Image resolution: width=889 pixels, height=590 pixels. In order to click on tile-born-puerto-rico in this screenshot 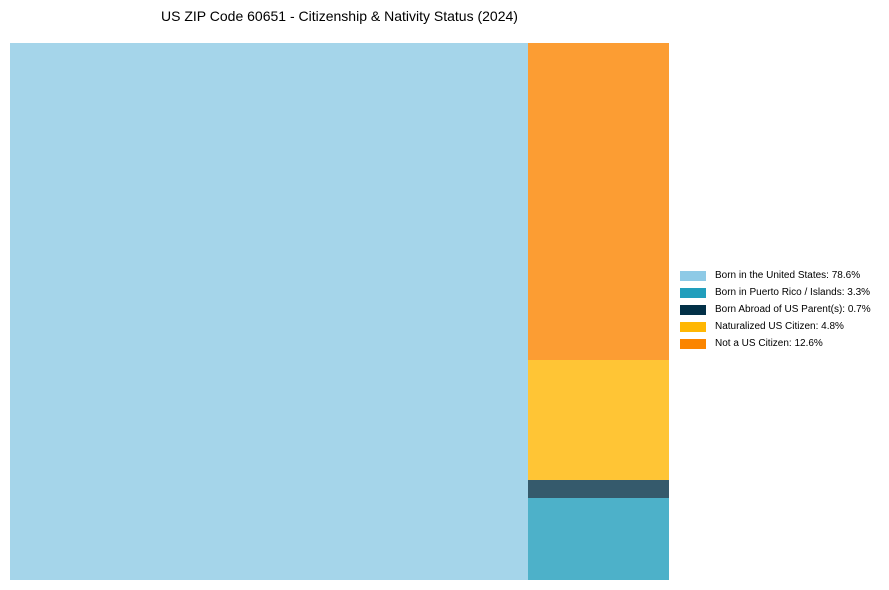, I will do `click(598, 539)`.